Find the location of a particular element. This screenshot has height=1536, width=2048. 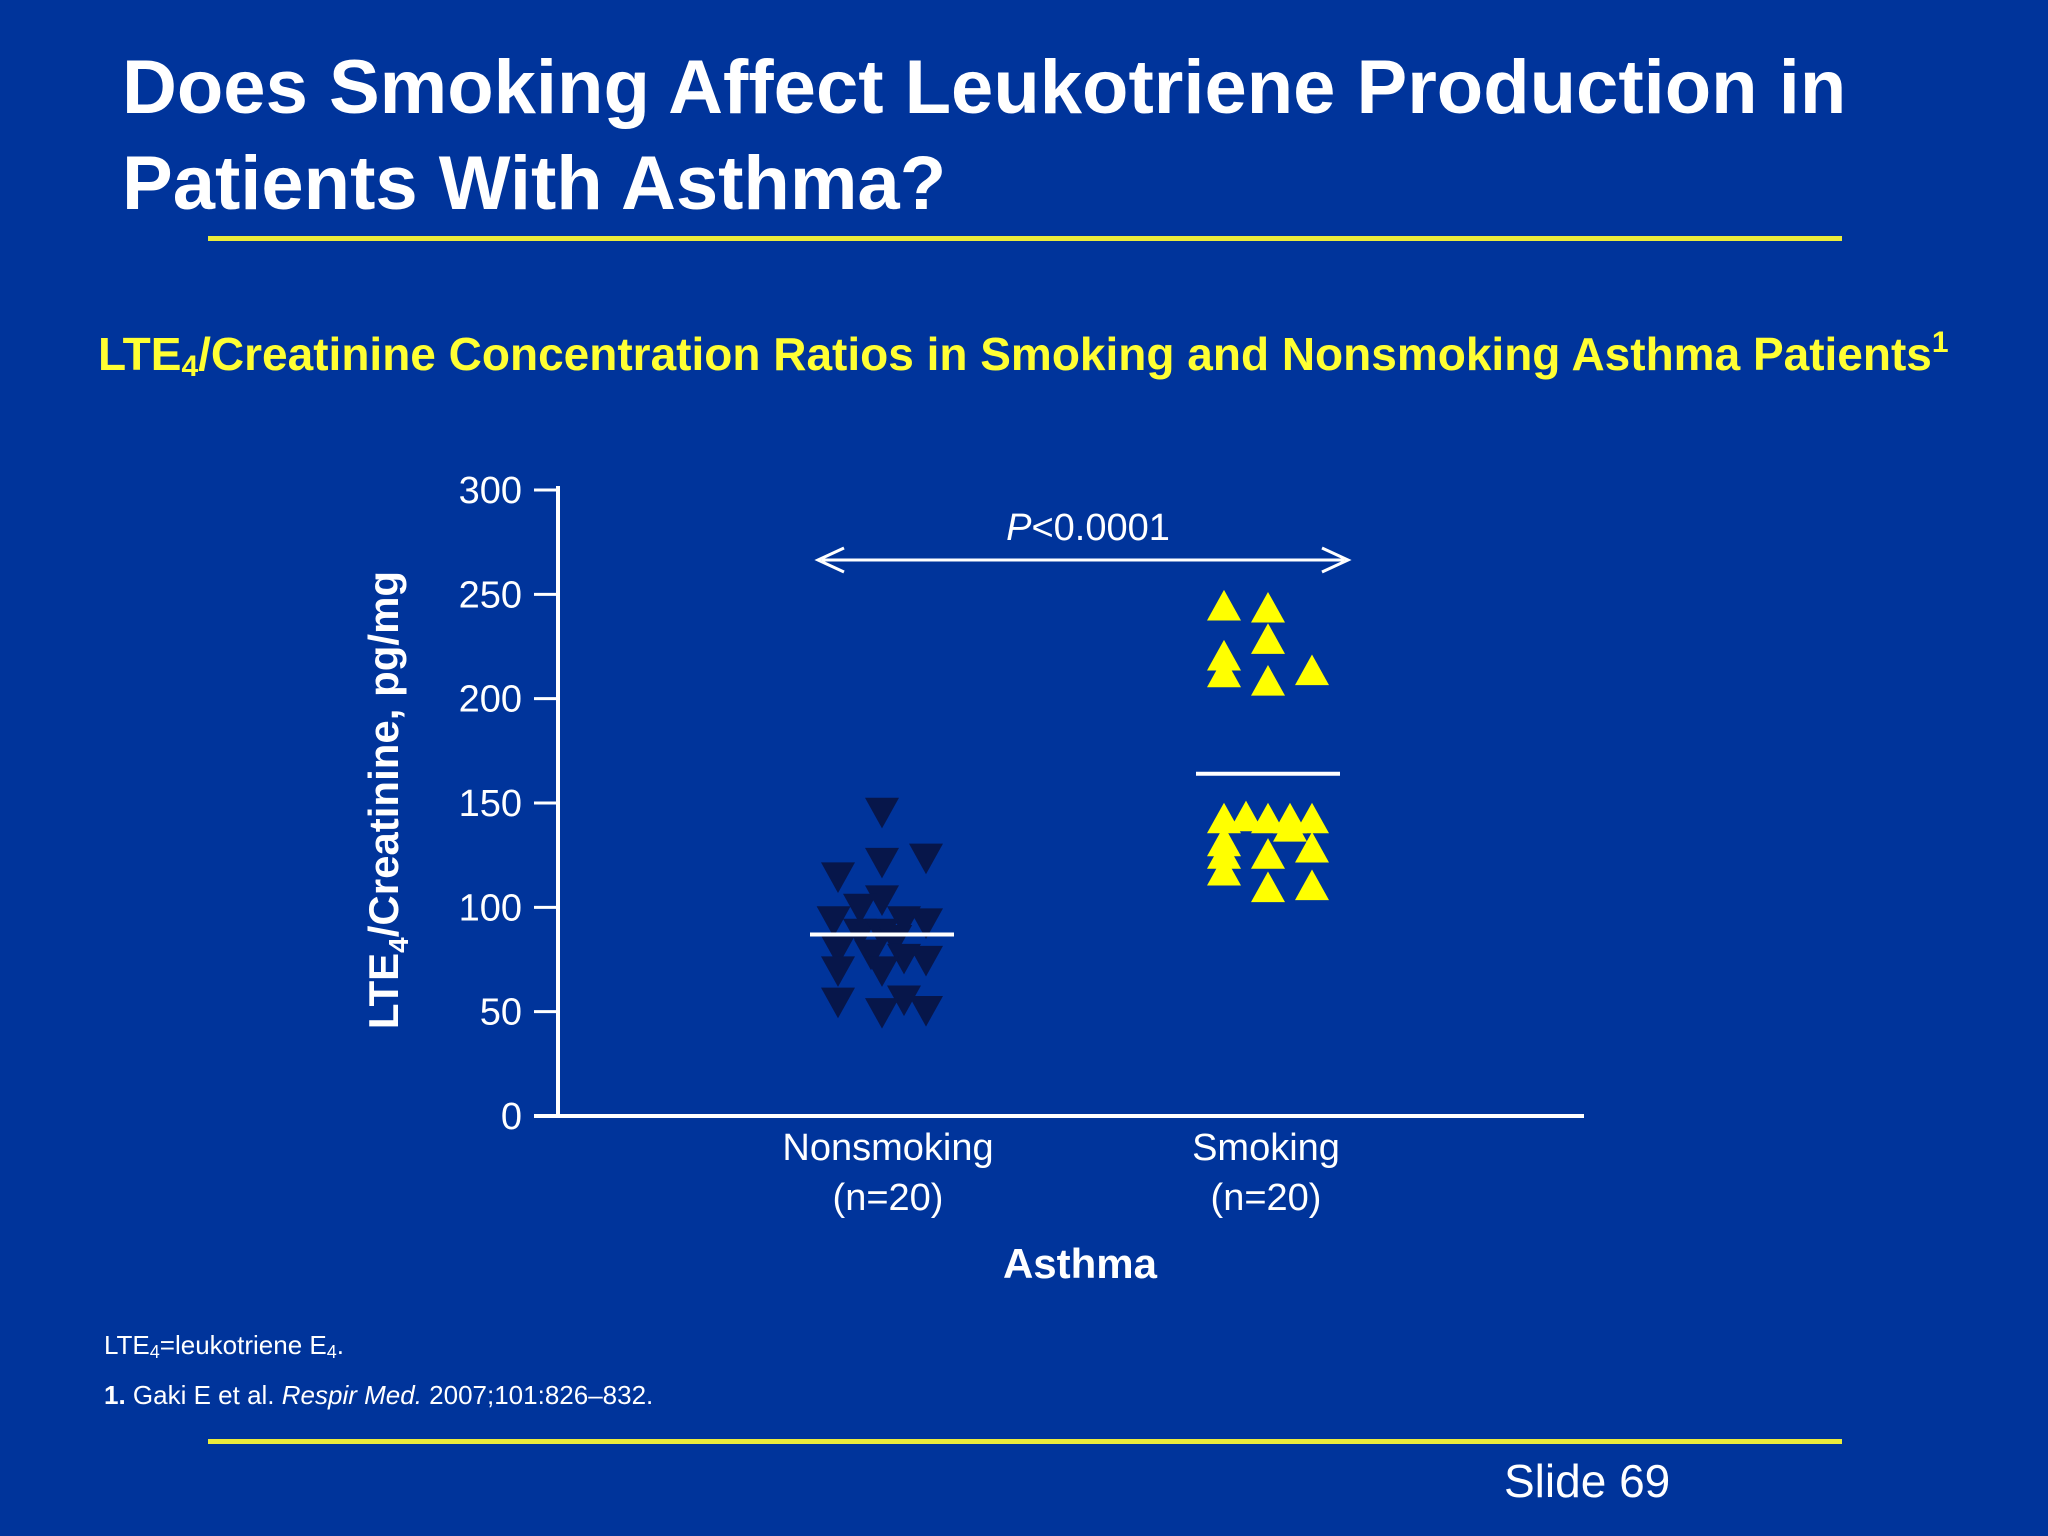

mean-lines is located at coordinates (1075, 854).